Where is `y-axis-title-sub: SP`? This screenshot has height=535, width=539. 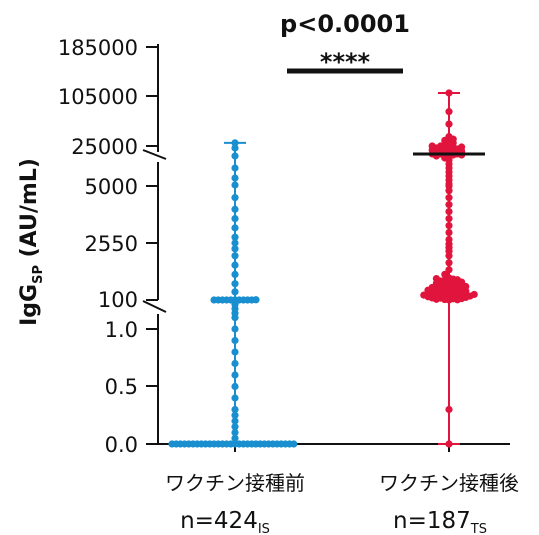 y-axis-title-sub: SP is located at coordinates (38, 274).